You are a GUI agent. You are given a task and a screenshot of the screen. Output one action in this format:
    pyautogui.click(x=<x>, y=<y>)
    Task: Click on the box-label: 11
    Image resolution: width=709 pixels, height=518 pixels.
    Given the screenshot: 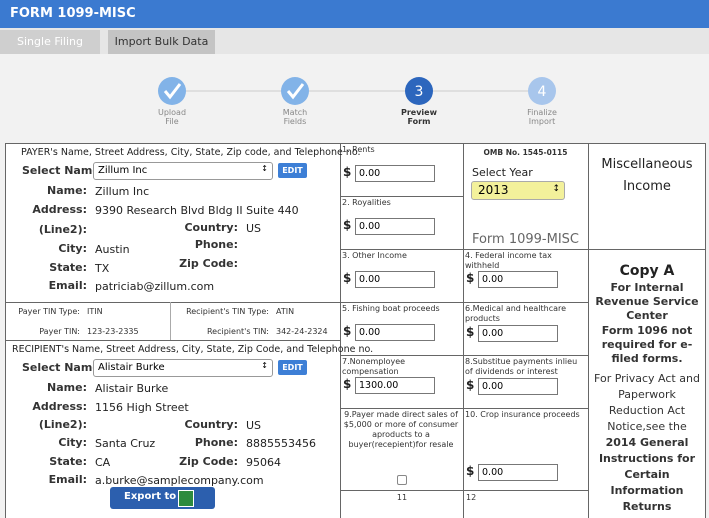 What is the action you would take?
    pyautogui.click(x=402, y=497)
    